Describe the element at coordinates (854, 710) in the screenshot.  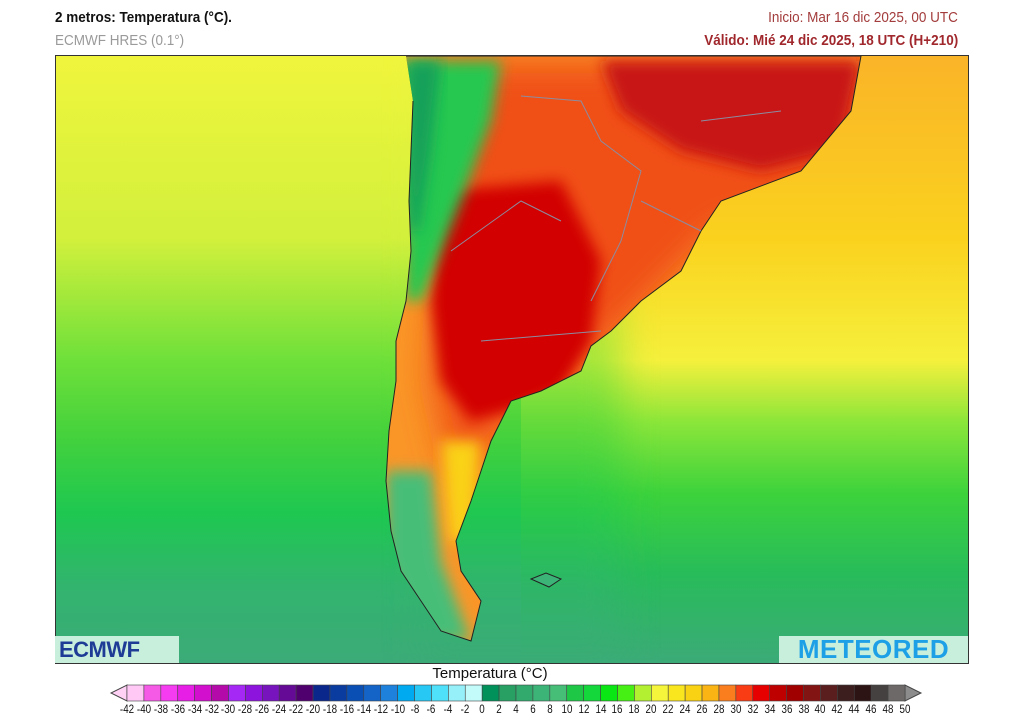
I see `colorbar-tick-label: 44` at that location.